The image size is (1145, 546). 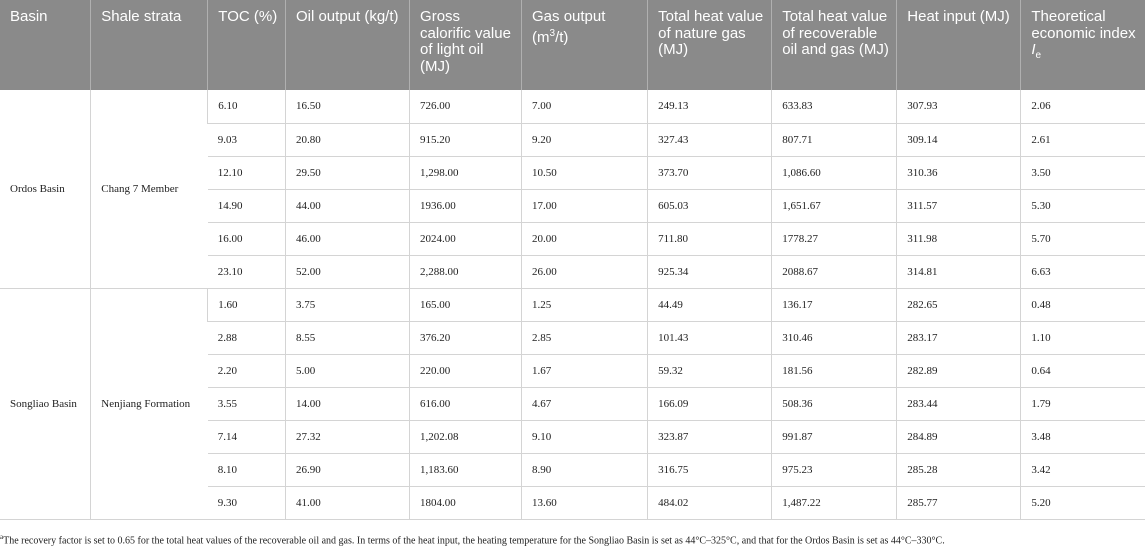 What do you see at coordinates (958, 305) in the screenshot?
I see `table-cell: 282.65` at bounding box center [958, 305].